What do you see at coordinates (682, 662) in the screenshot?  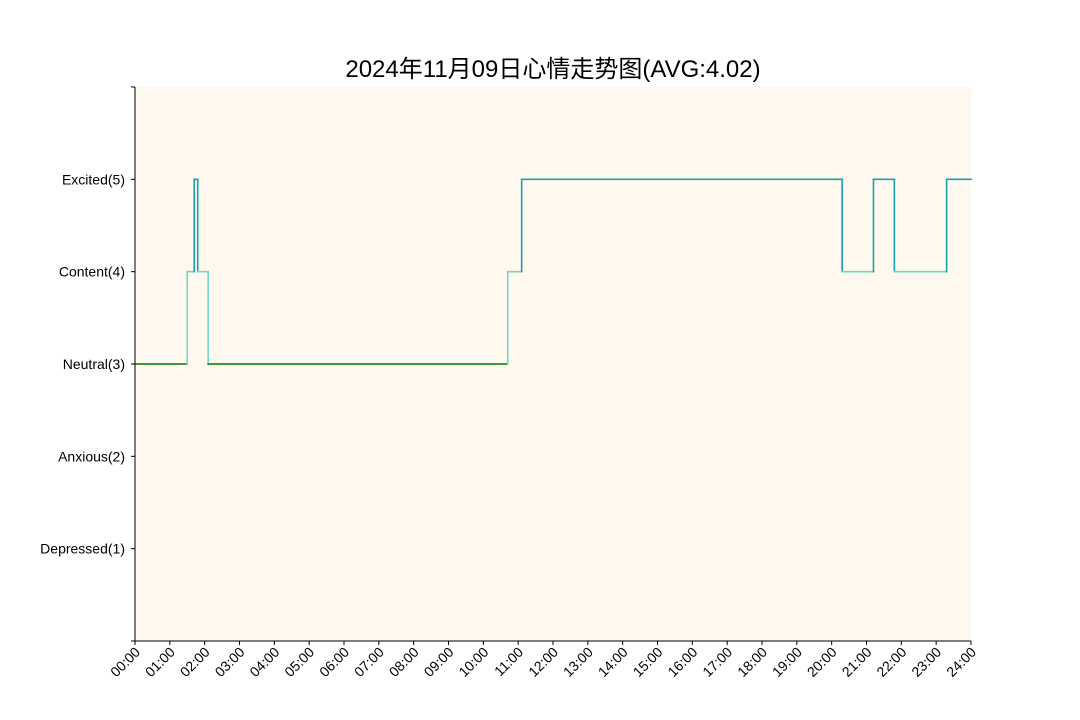 I see `x-tick-label: 16:00` at bounding box center [682, 662].